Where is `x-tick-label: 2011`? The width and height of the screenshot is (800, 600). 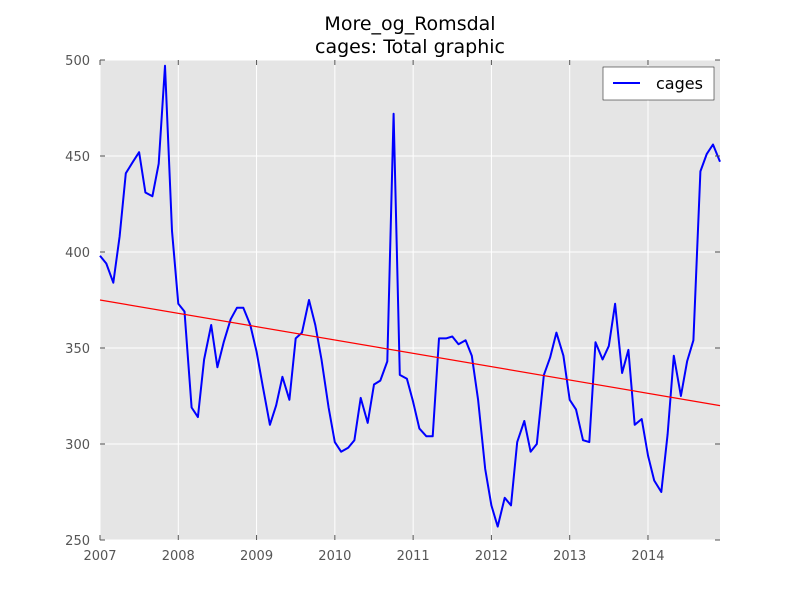 x-tick-label: 2011 is located at coordinates (413, 556).